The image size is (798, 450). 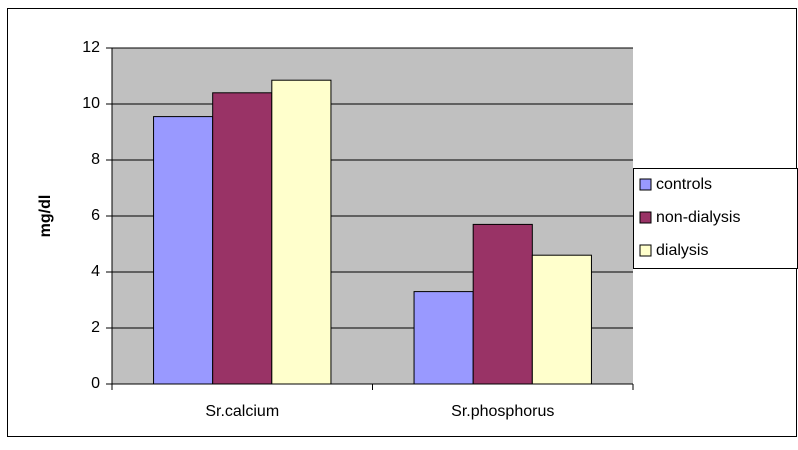 What do you see at coordinates (91, 47) in the screenshot?
I see `y-tick-label: 12` at bounding box center [91, 47].